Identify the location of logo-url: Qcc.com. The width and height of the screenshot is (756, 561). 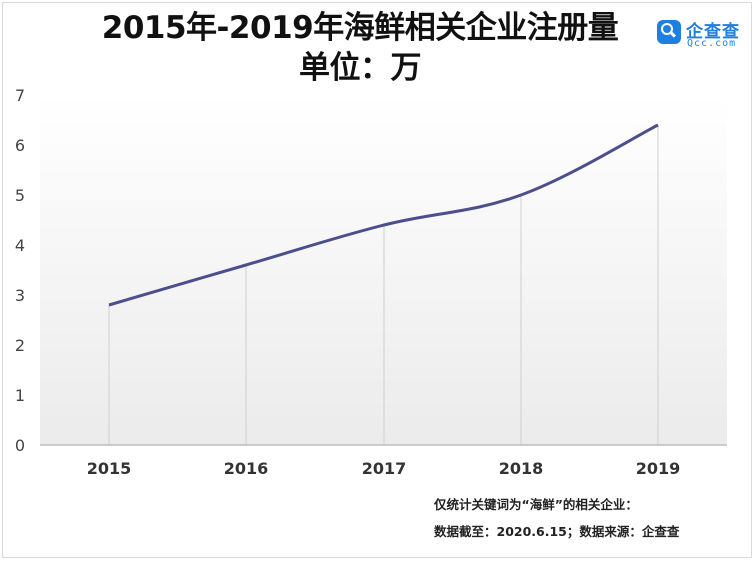
(712, 43).